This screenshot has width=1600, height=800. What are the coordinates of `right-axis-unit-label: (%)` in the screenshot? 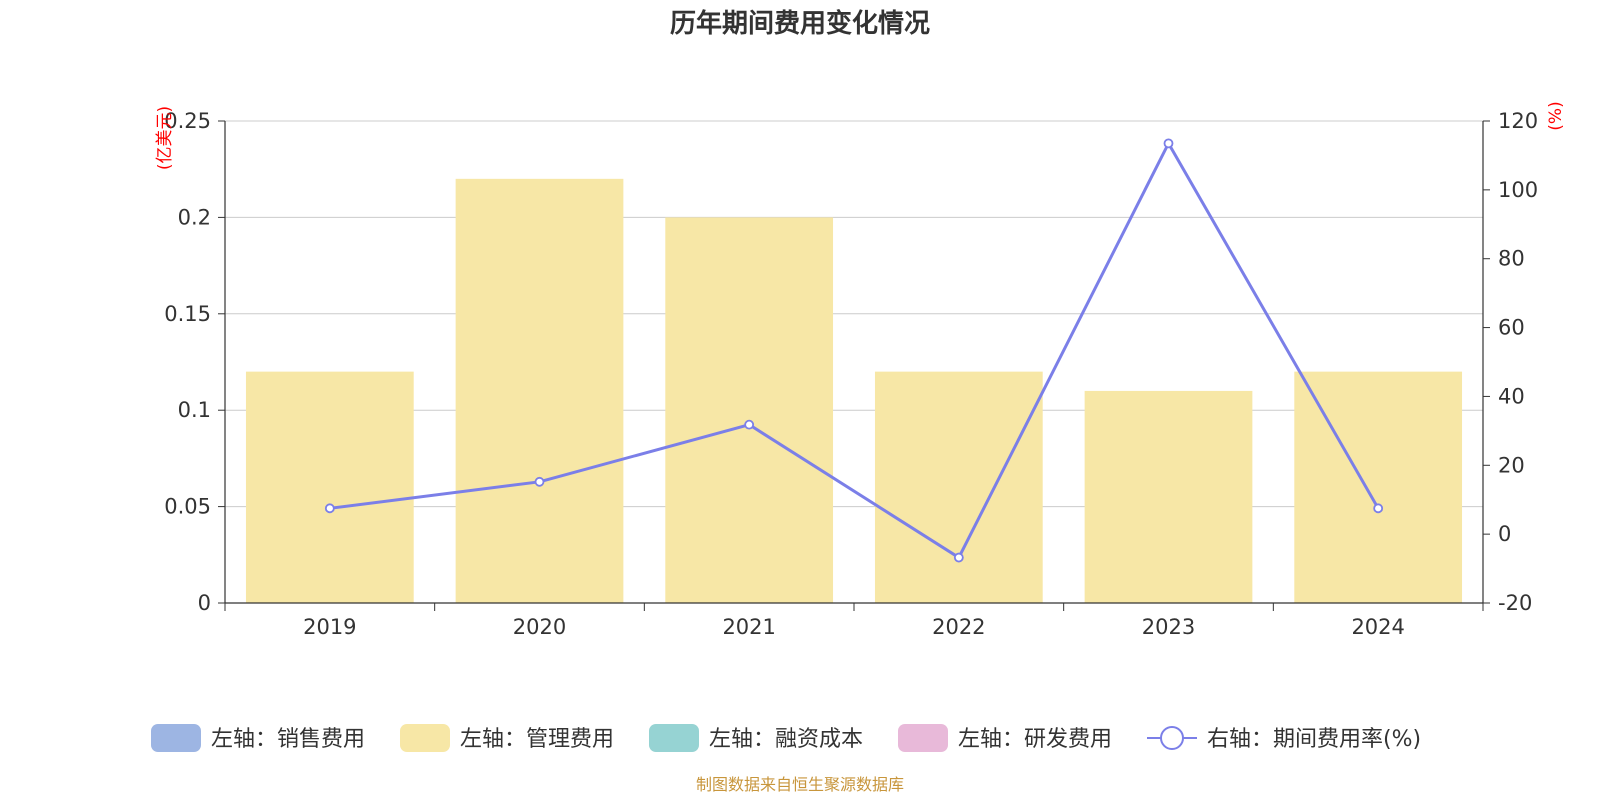 It's located at (1556, 115).